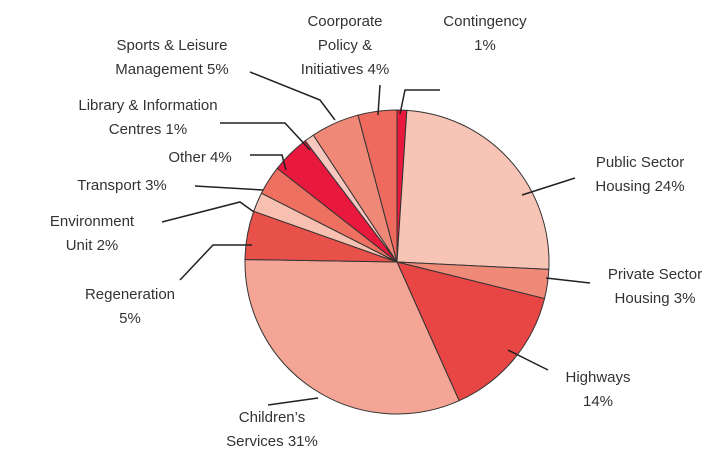  Describe the element at coordinates (107, 245) in the screenshot. I see `value-label: 2%` at that location.